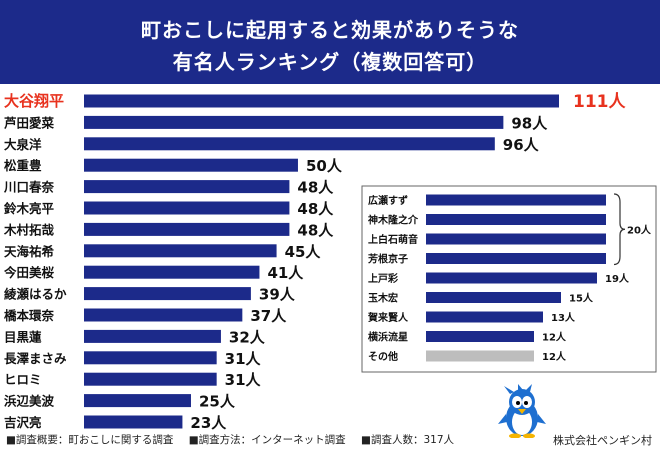  Describe the element at coordinates (29, 315) in the screenshot. I see `main-category-label: 橋本環奈` at that location.